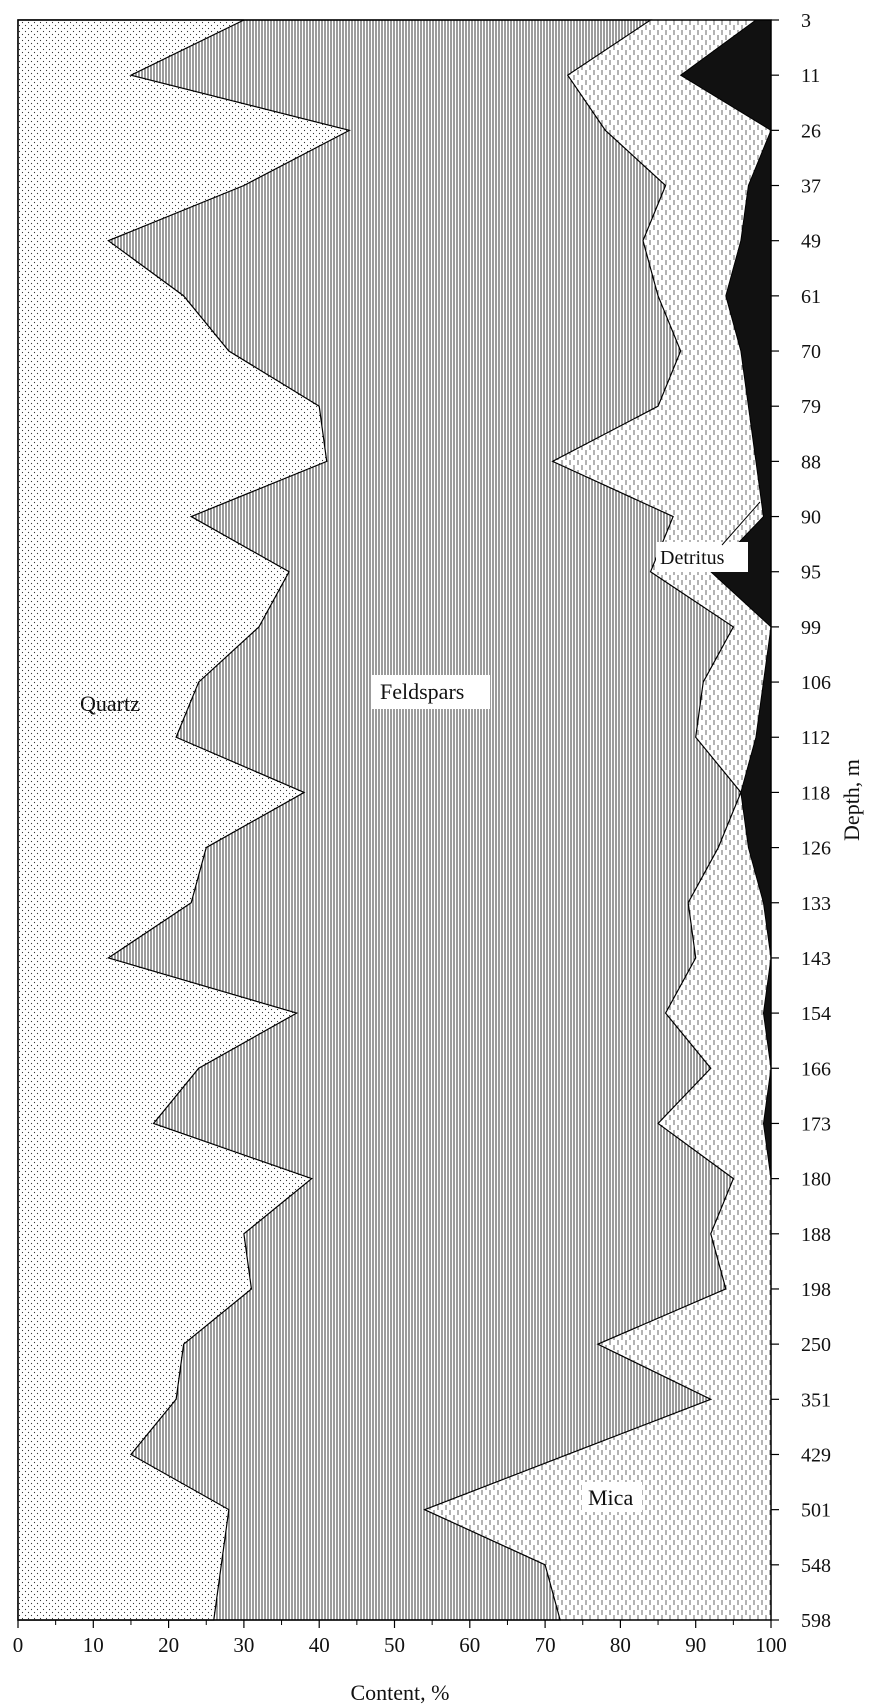 The height and width of the screenshot is (1707, 871). I want to click on series-label-feldspars: Feldspars, so click(422, 691).